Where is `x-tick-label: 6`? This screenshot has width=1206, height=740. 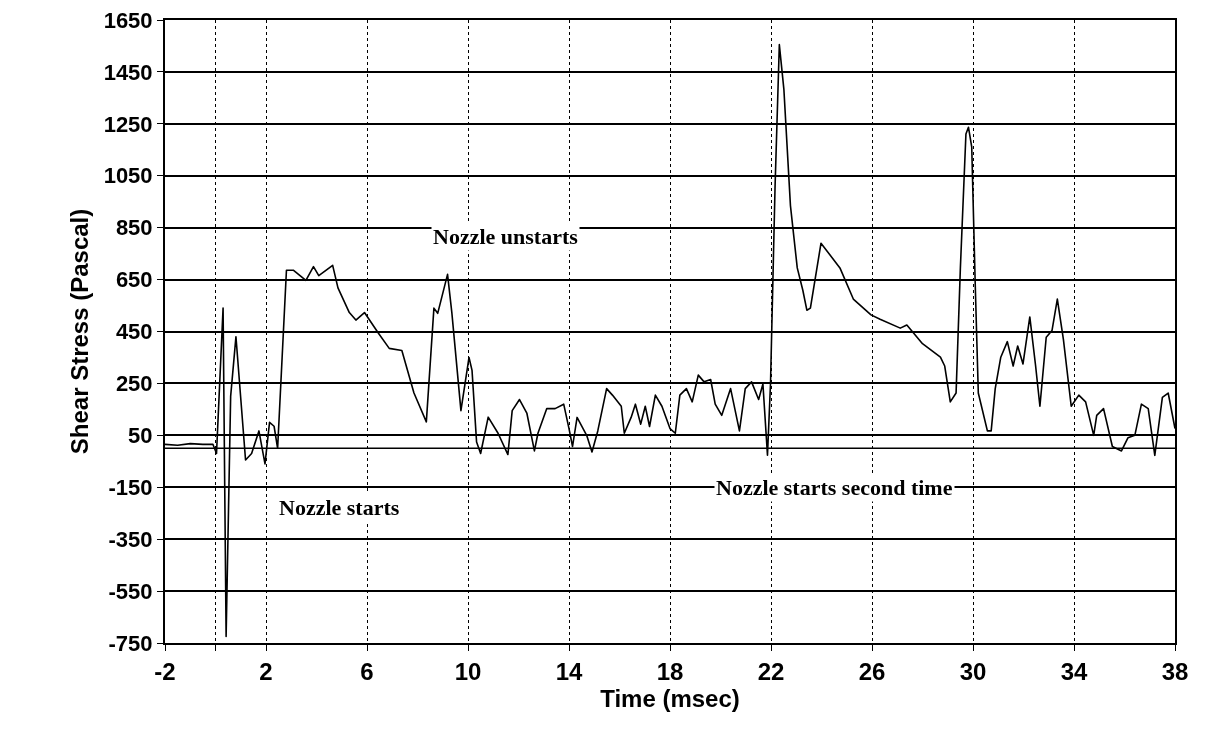 x-tick-label: 6 is located at coordinates (367, 671).